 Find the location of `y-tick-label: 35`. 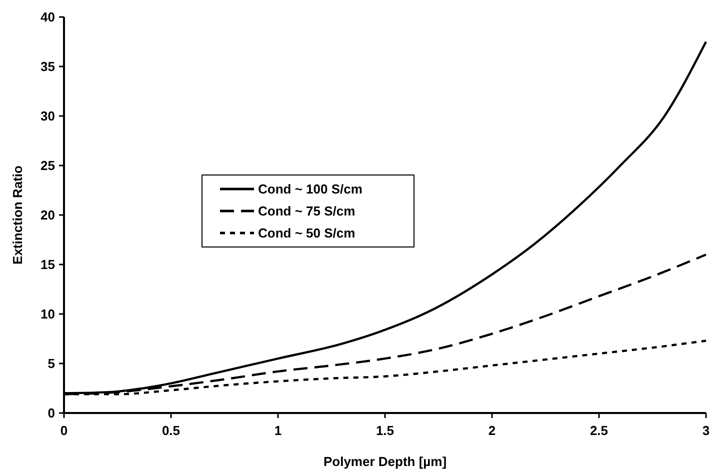

y-tick-label: 35 is located at coordinates (47, 66).